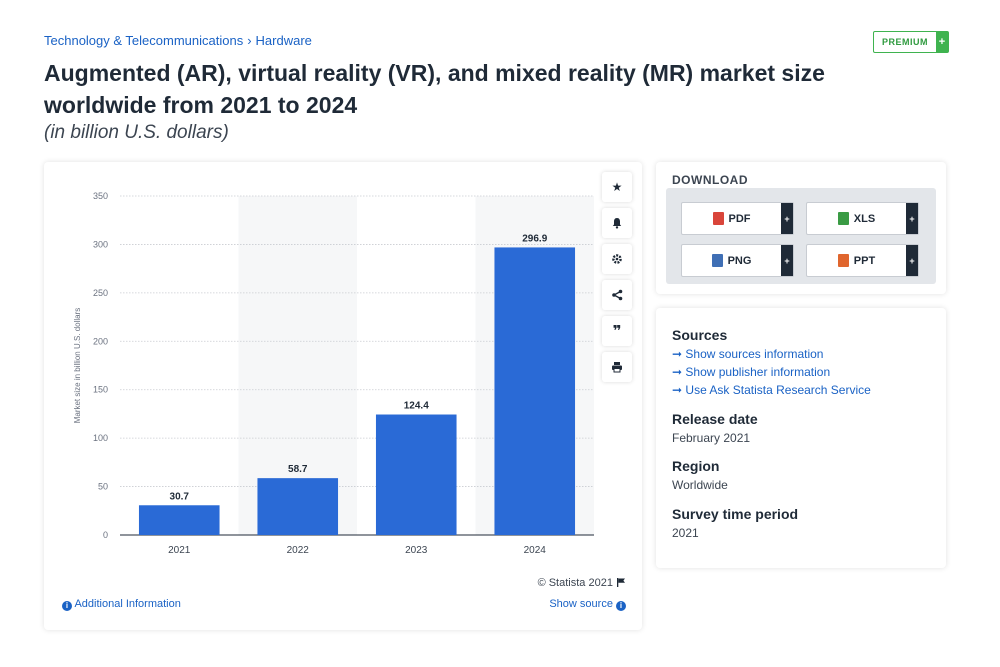 This screenshot has width=1000, height=667. What do you see at coordinates (100, 244) in the screenshot?
I see `y-tick-label: 300` at bounding box center [100, 244].